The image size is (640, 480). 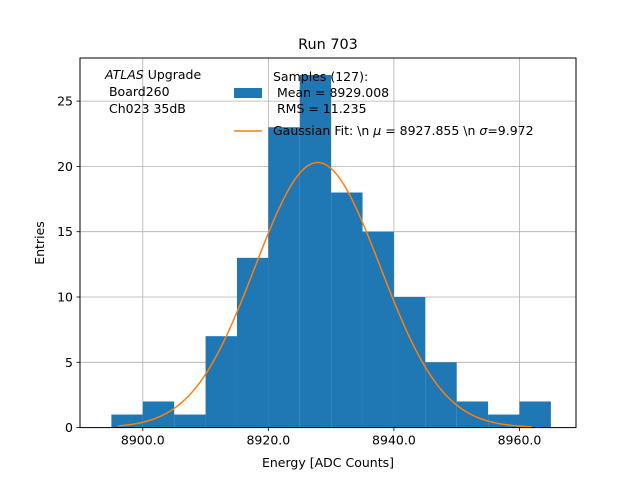 I want to click on y-tick-label: 25, so click(x=65, y=101).